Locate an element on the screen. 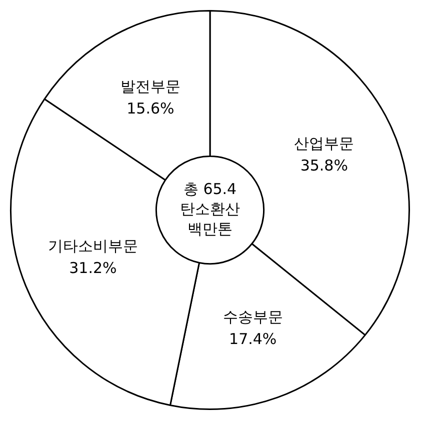 Image resolution: width=421 pixels, height=422 pixels. data-label: 17.4% is located at coordinates (253, 339).